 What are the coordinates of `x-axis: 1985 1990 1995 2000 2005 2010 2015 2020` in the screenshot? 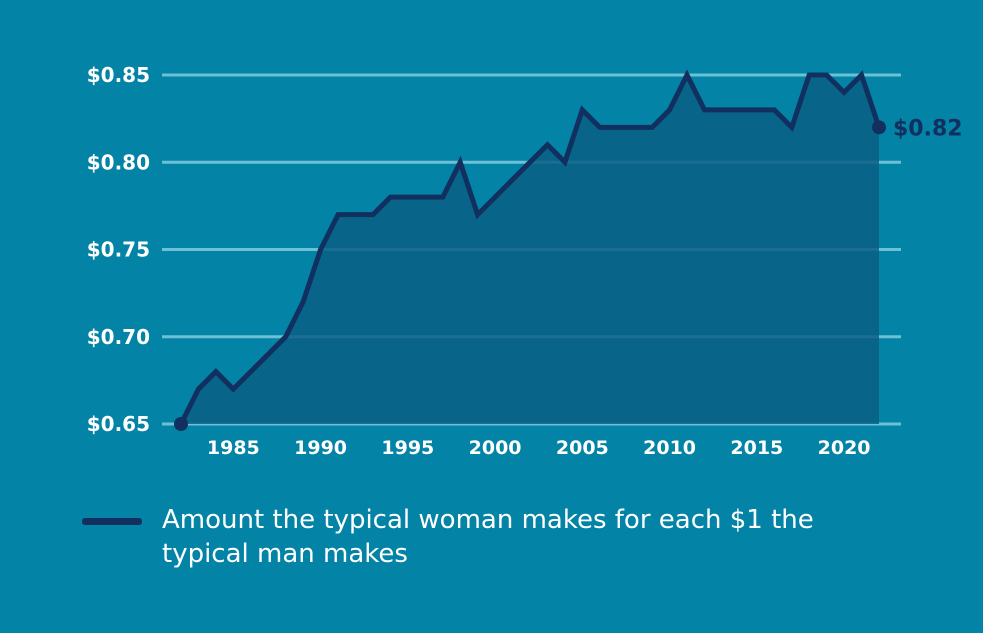 It's located at (539, 448).